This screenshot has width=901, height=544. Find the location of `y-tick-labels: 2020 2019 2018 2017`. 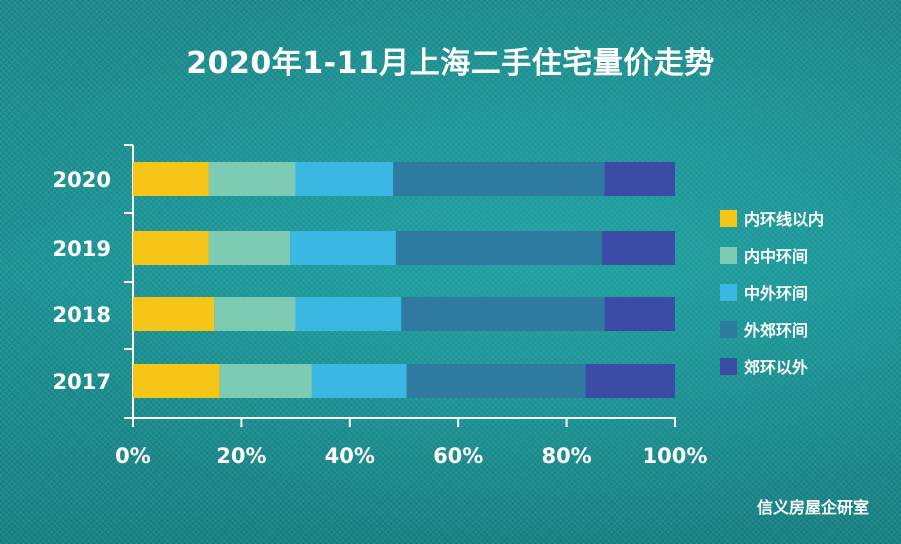

y-tick-labels: 2020 2019 2018 2017 is located at coordinates (82, 281).